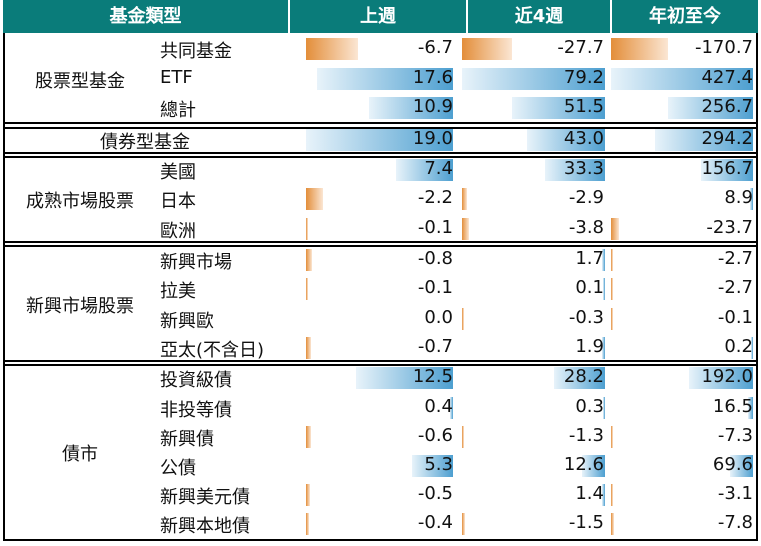 Image resolution: width=761 pixels, height=546 pixels. I want to click on row-label: ETF, so click(176, 77).